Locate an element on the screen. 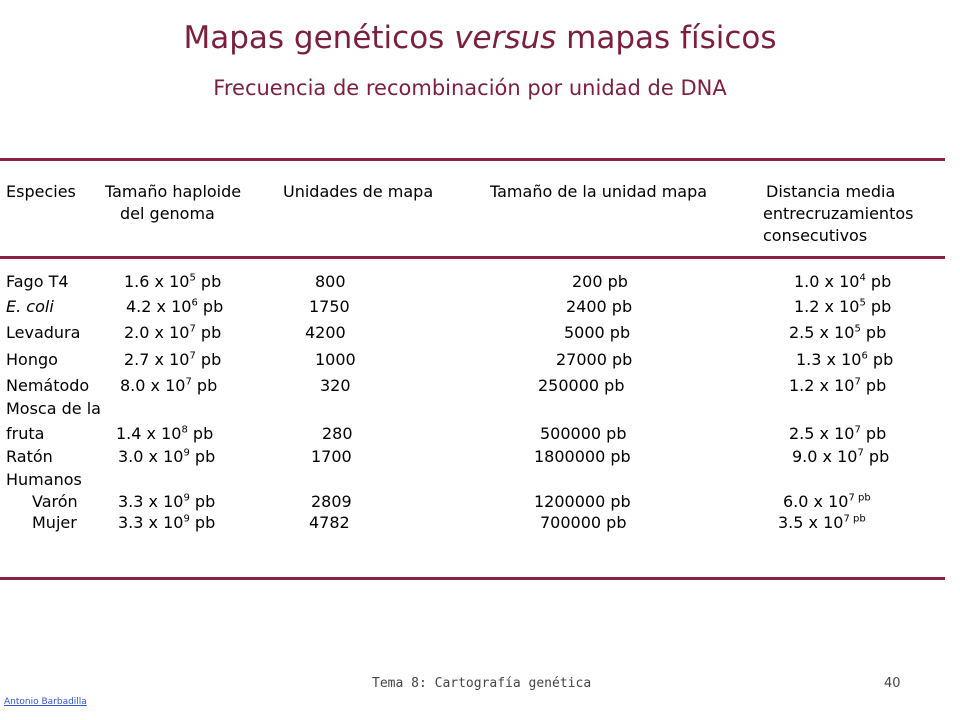  map-units-cell: 4200 is located at coordinates (325, 332).